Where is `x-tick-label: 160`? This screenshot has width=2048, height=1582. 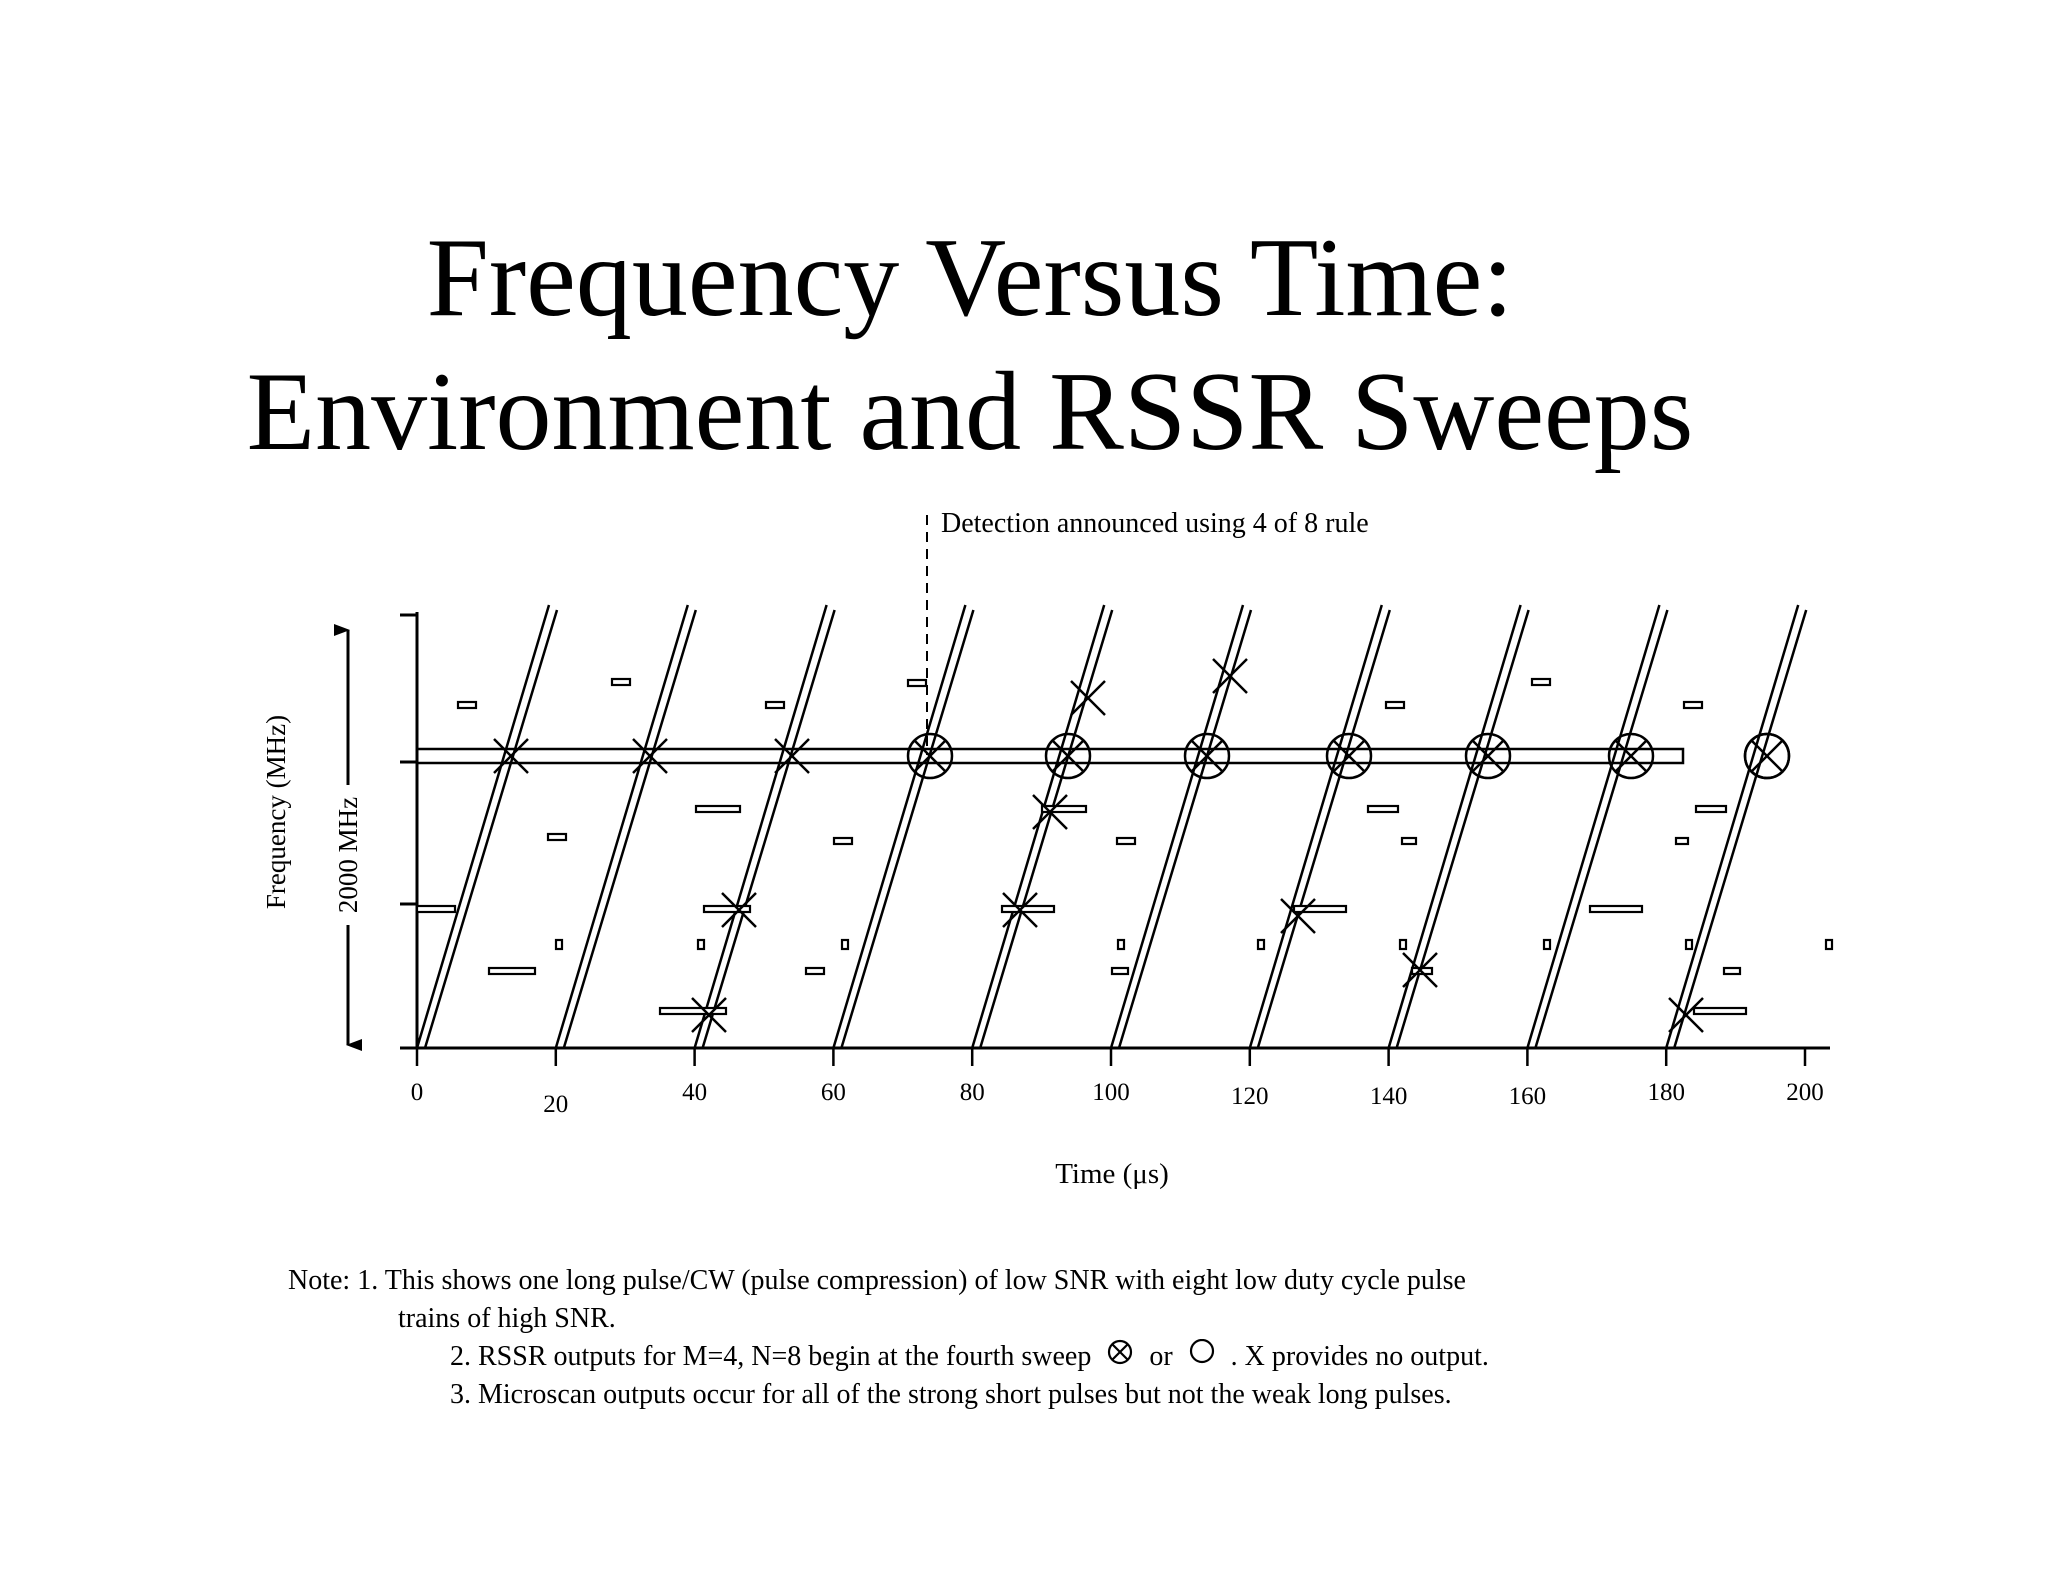
x-tick-label: 160 is located at coordinates (1528, 1096).